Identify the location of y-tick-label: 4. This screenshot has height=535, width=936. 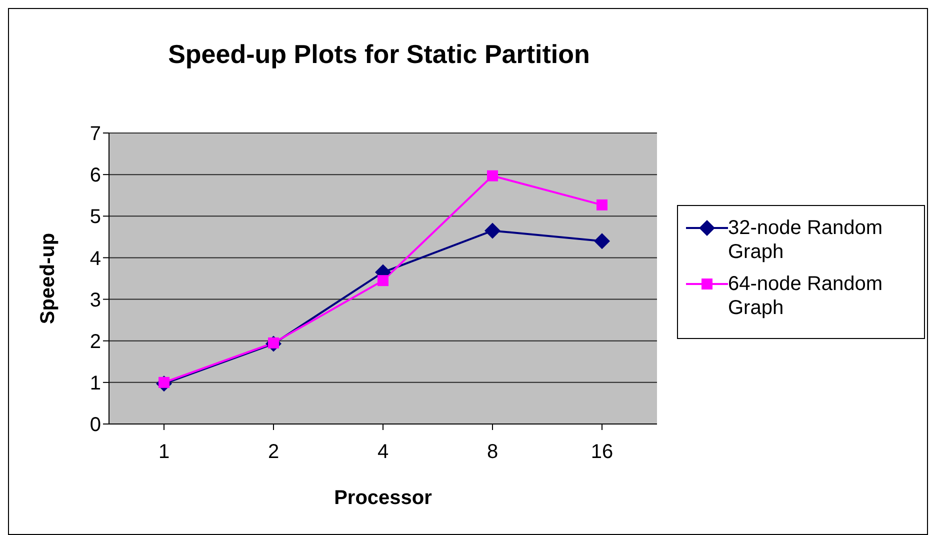
(95, 259).